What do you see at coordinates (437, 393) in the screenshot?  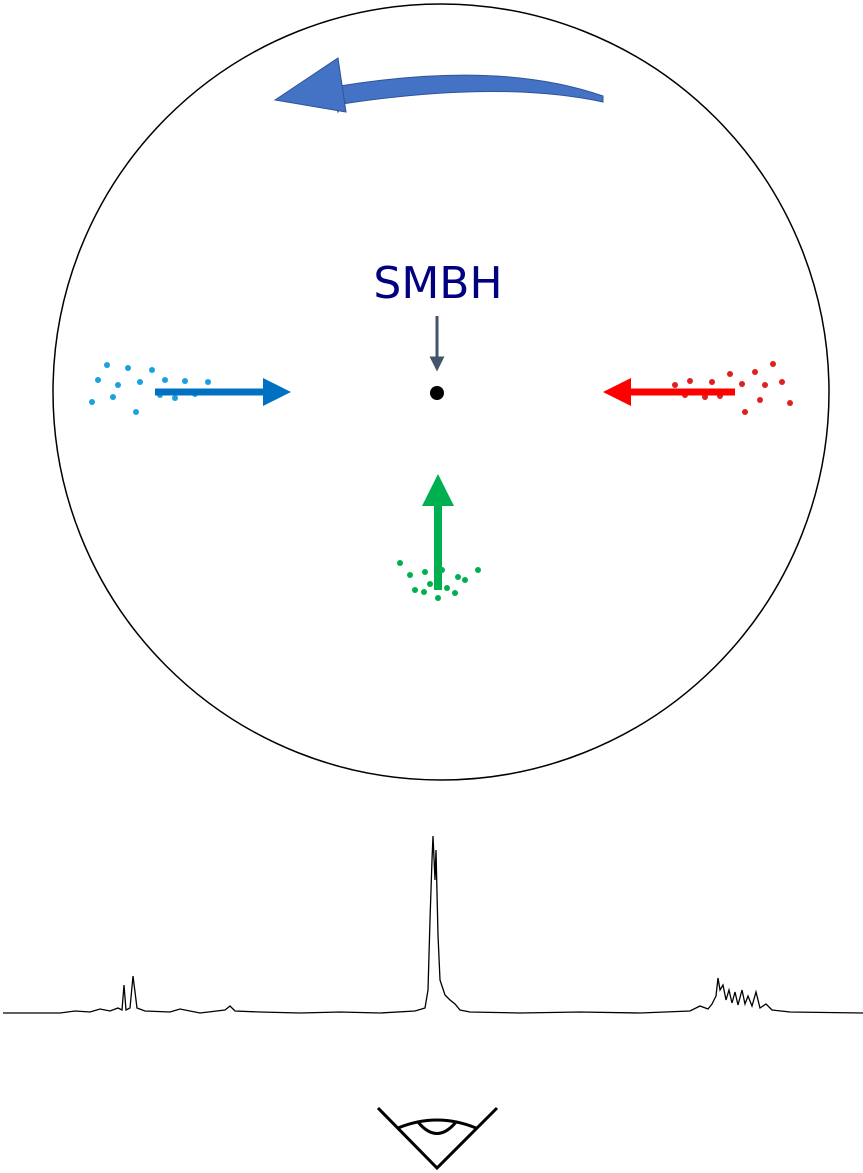 I see `smbh-dot` at bounding box center [437, 393].